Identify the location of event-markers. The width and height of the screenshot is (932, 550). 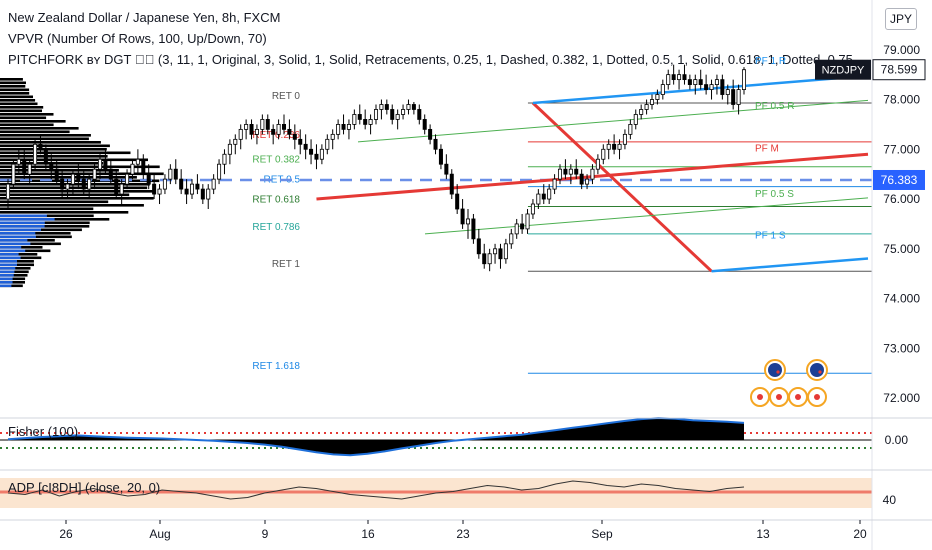
(789, 383).